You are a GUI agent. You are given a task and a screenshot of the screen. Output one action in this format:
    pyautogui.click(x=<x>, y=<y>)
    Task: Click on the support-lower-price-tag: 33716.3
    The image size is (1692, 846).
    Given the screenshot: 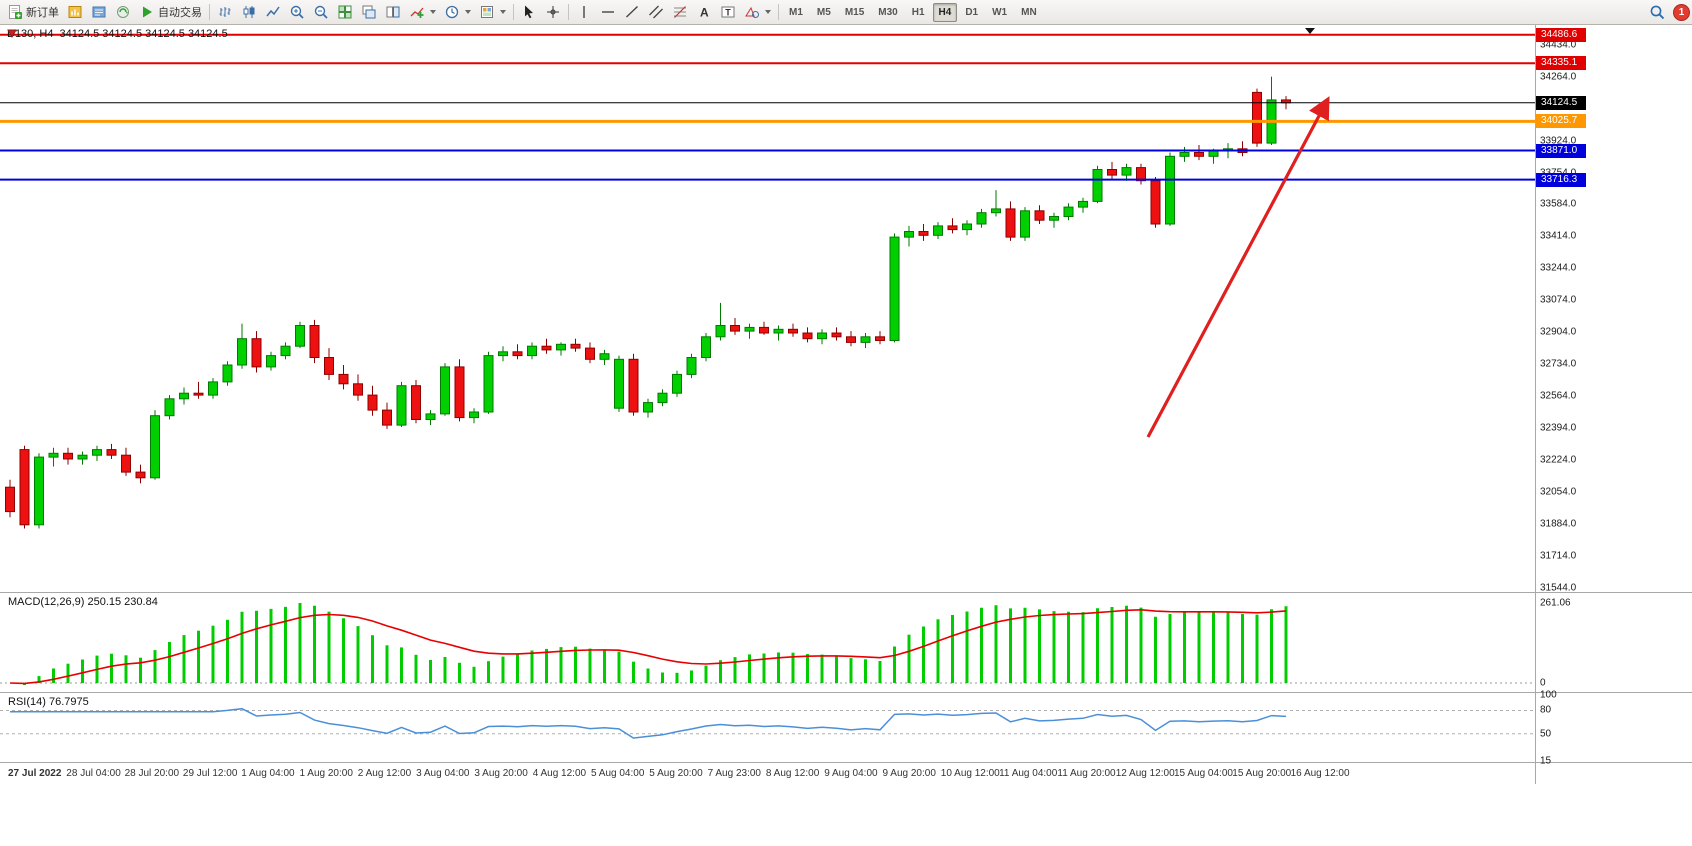 What is the action you would take?
    pyautogui.click(x=1561, y=179)
    